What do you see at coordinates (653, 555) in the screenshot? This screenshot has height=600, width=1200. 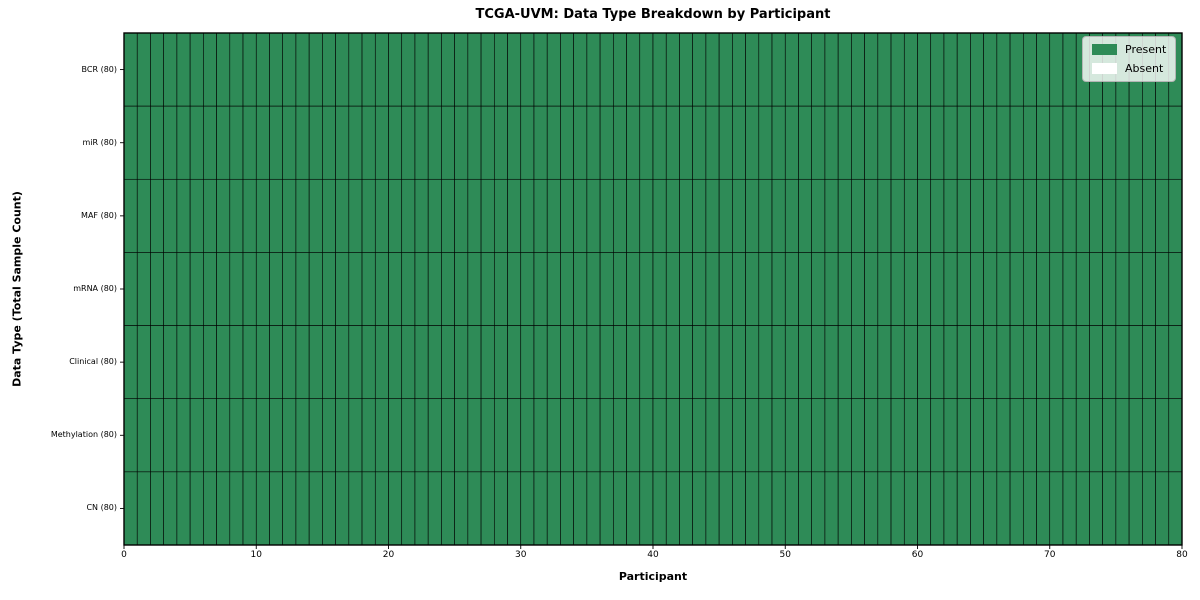 I see `x-tick-label: 40` at bounding box center [653, 555].